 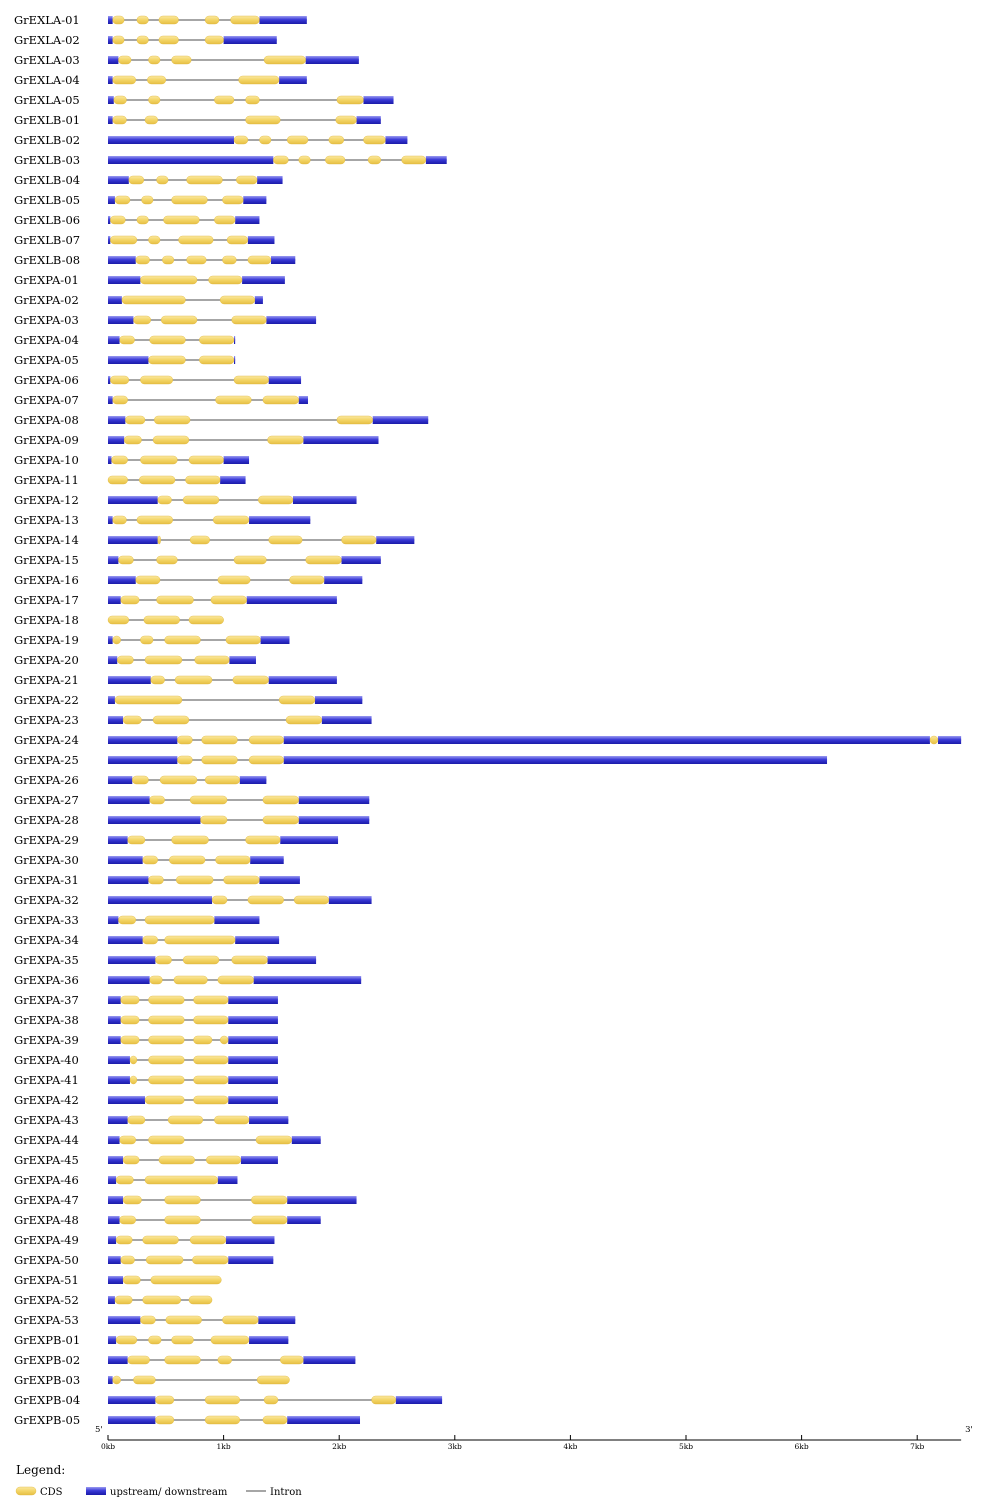 I want to click on gene-row: GrEXLA-01, so click(x=160, y=20).